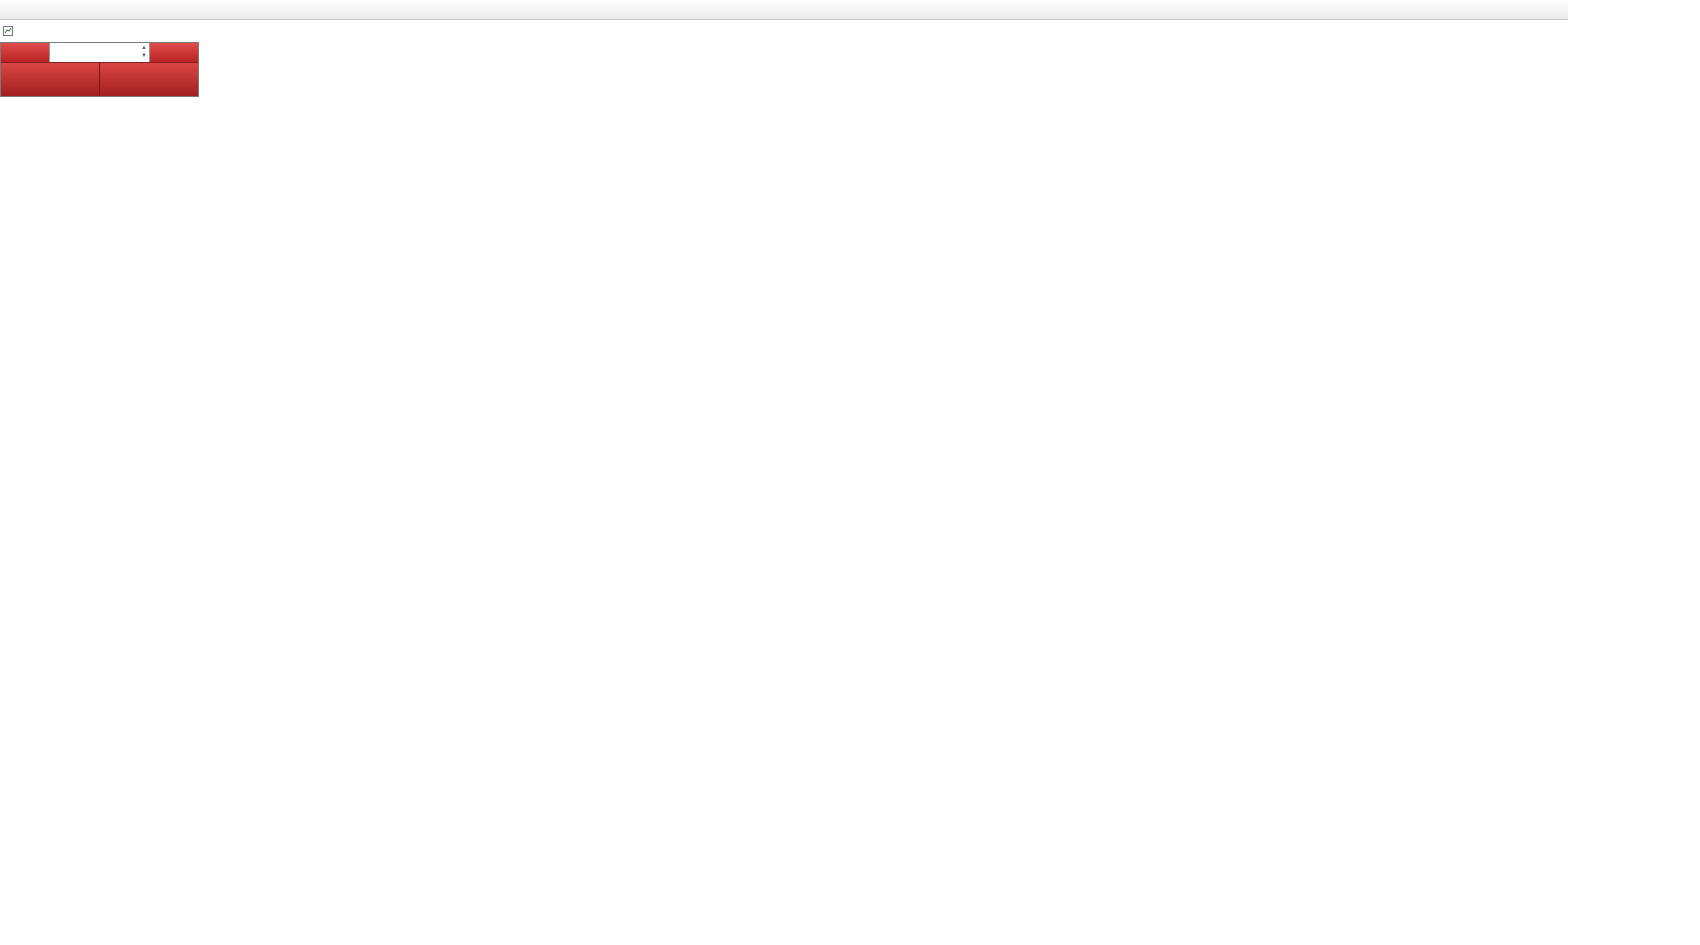  Describe the element at coordinates (784, 10) in the screenshot. I see `toolbar` at that location.